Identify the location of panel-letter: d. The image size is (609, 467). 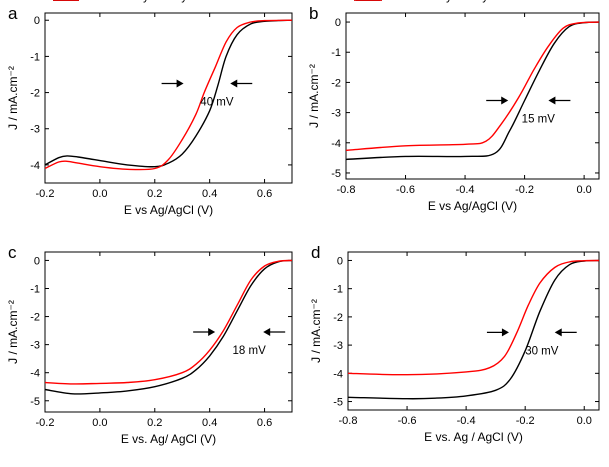
(315, 252).